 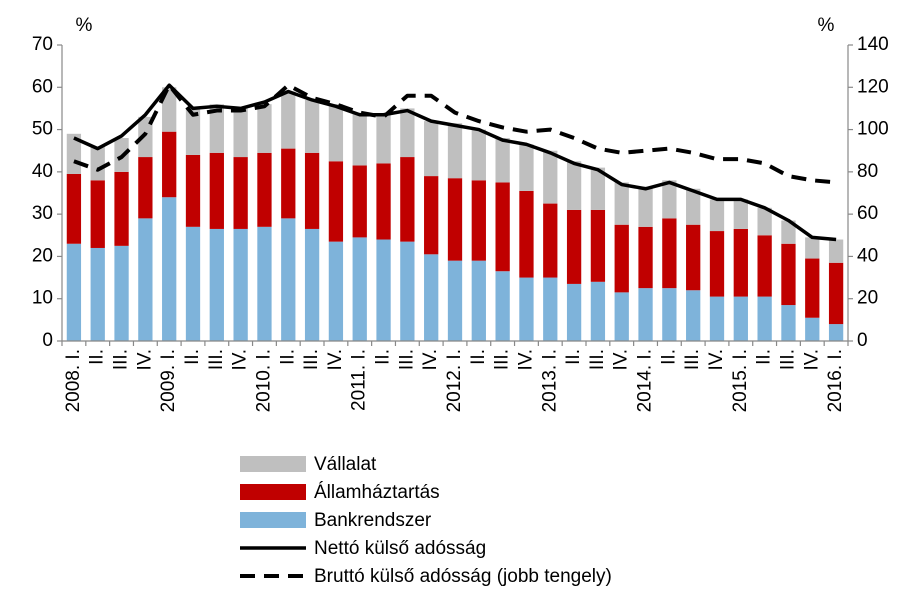 What do you see at coordinates (867, 213) in the screenshot?
I see `y2-tick-label: 60` at bounding box center [867, 213].